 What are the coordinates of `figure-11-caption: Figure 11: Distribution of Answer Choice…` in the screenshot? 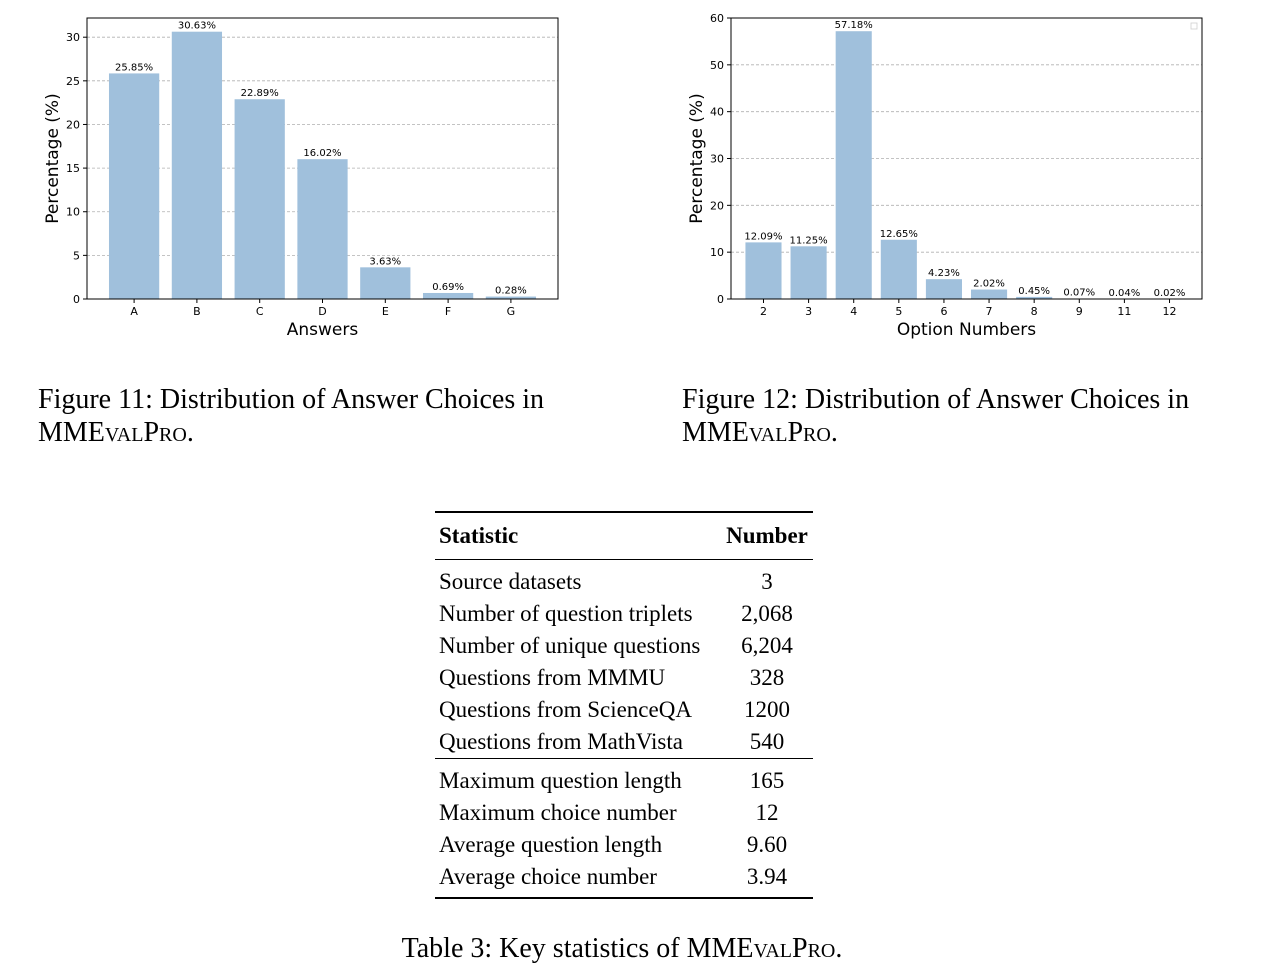 It's located at (291, 416).